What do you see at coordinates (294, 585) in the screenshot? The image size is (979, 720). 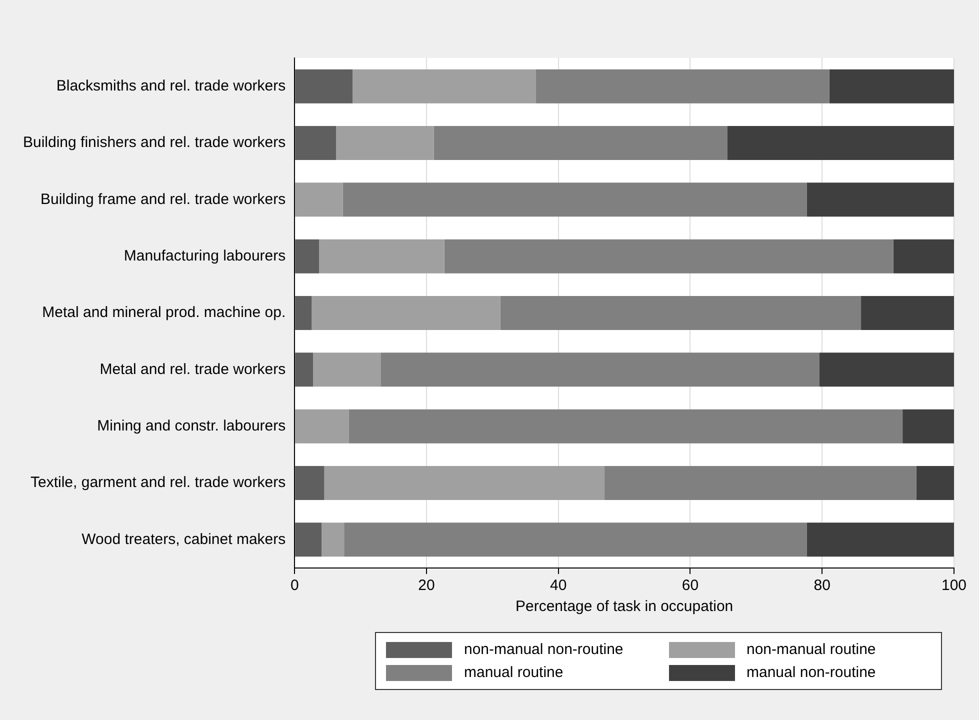 I see `x-tick-label: 0` at bounding box center [294, 585].